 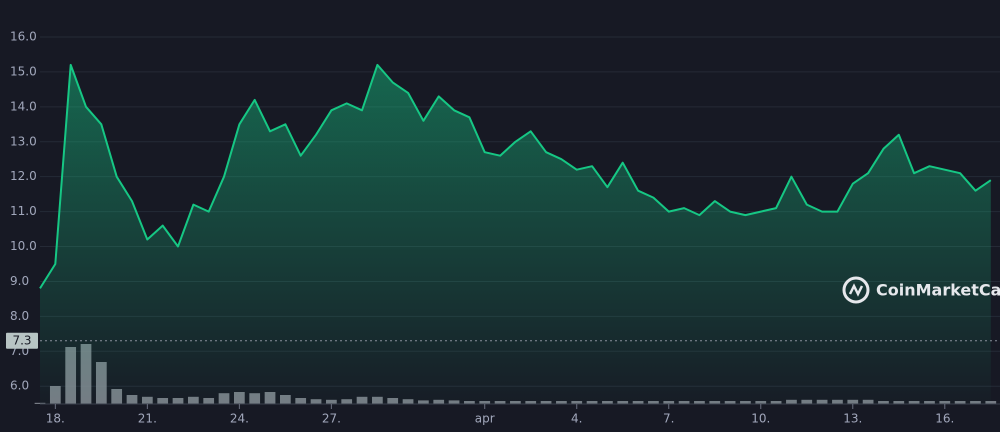 I want to click on x-tick-label: 18., so click(x=55, y=419).